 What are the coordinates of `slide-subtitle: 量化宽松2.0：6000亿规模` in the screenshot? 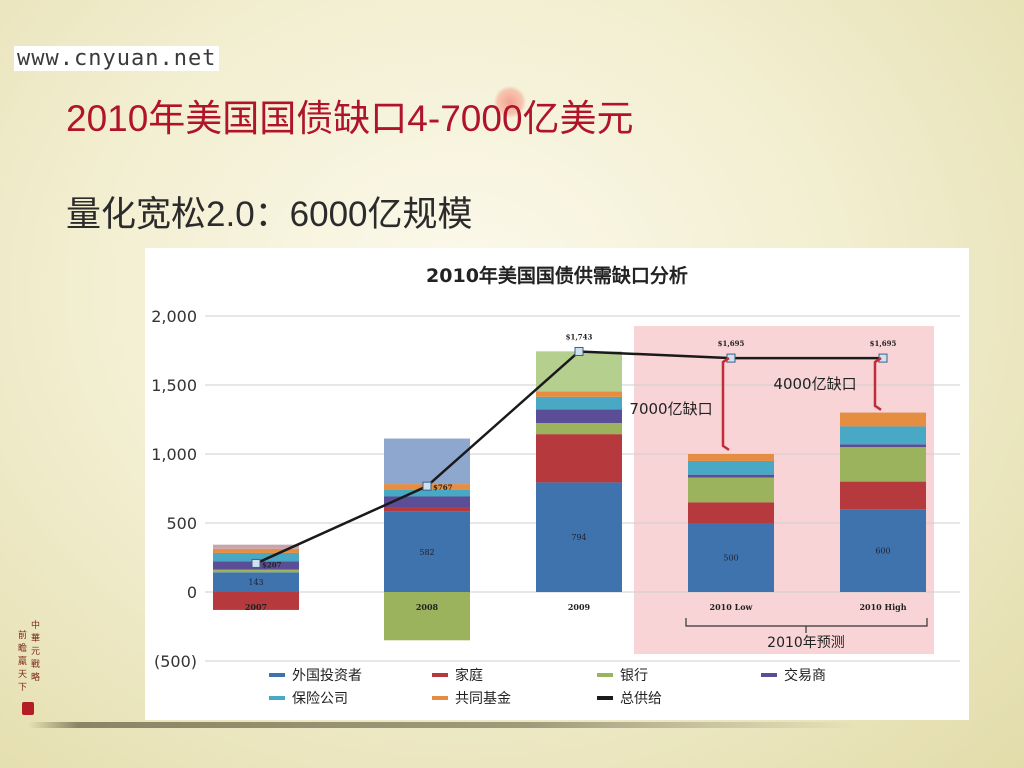 It's located at (269, 214).